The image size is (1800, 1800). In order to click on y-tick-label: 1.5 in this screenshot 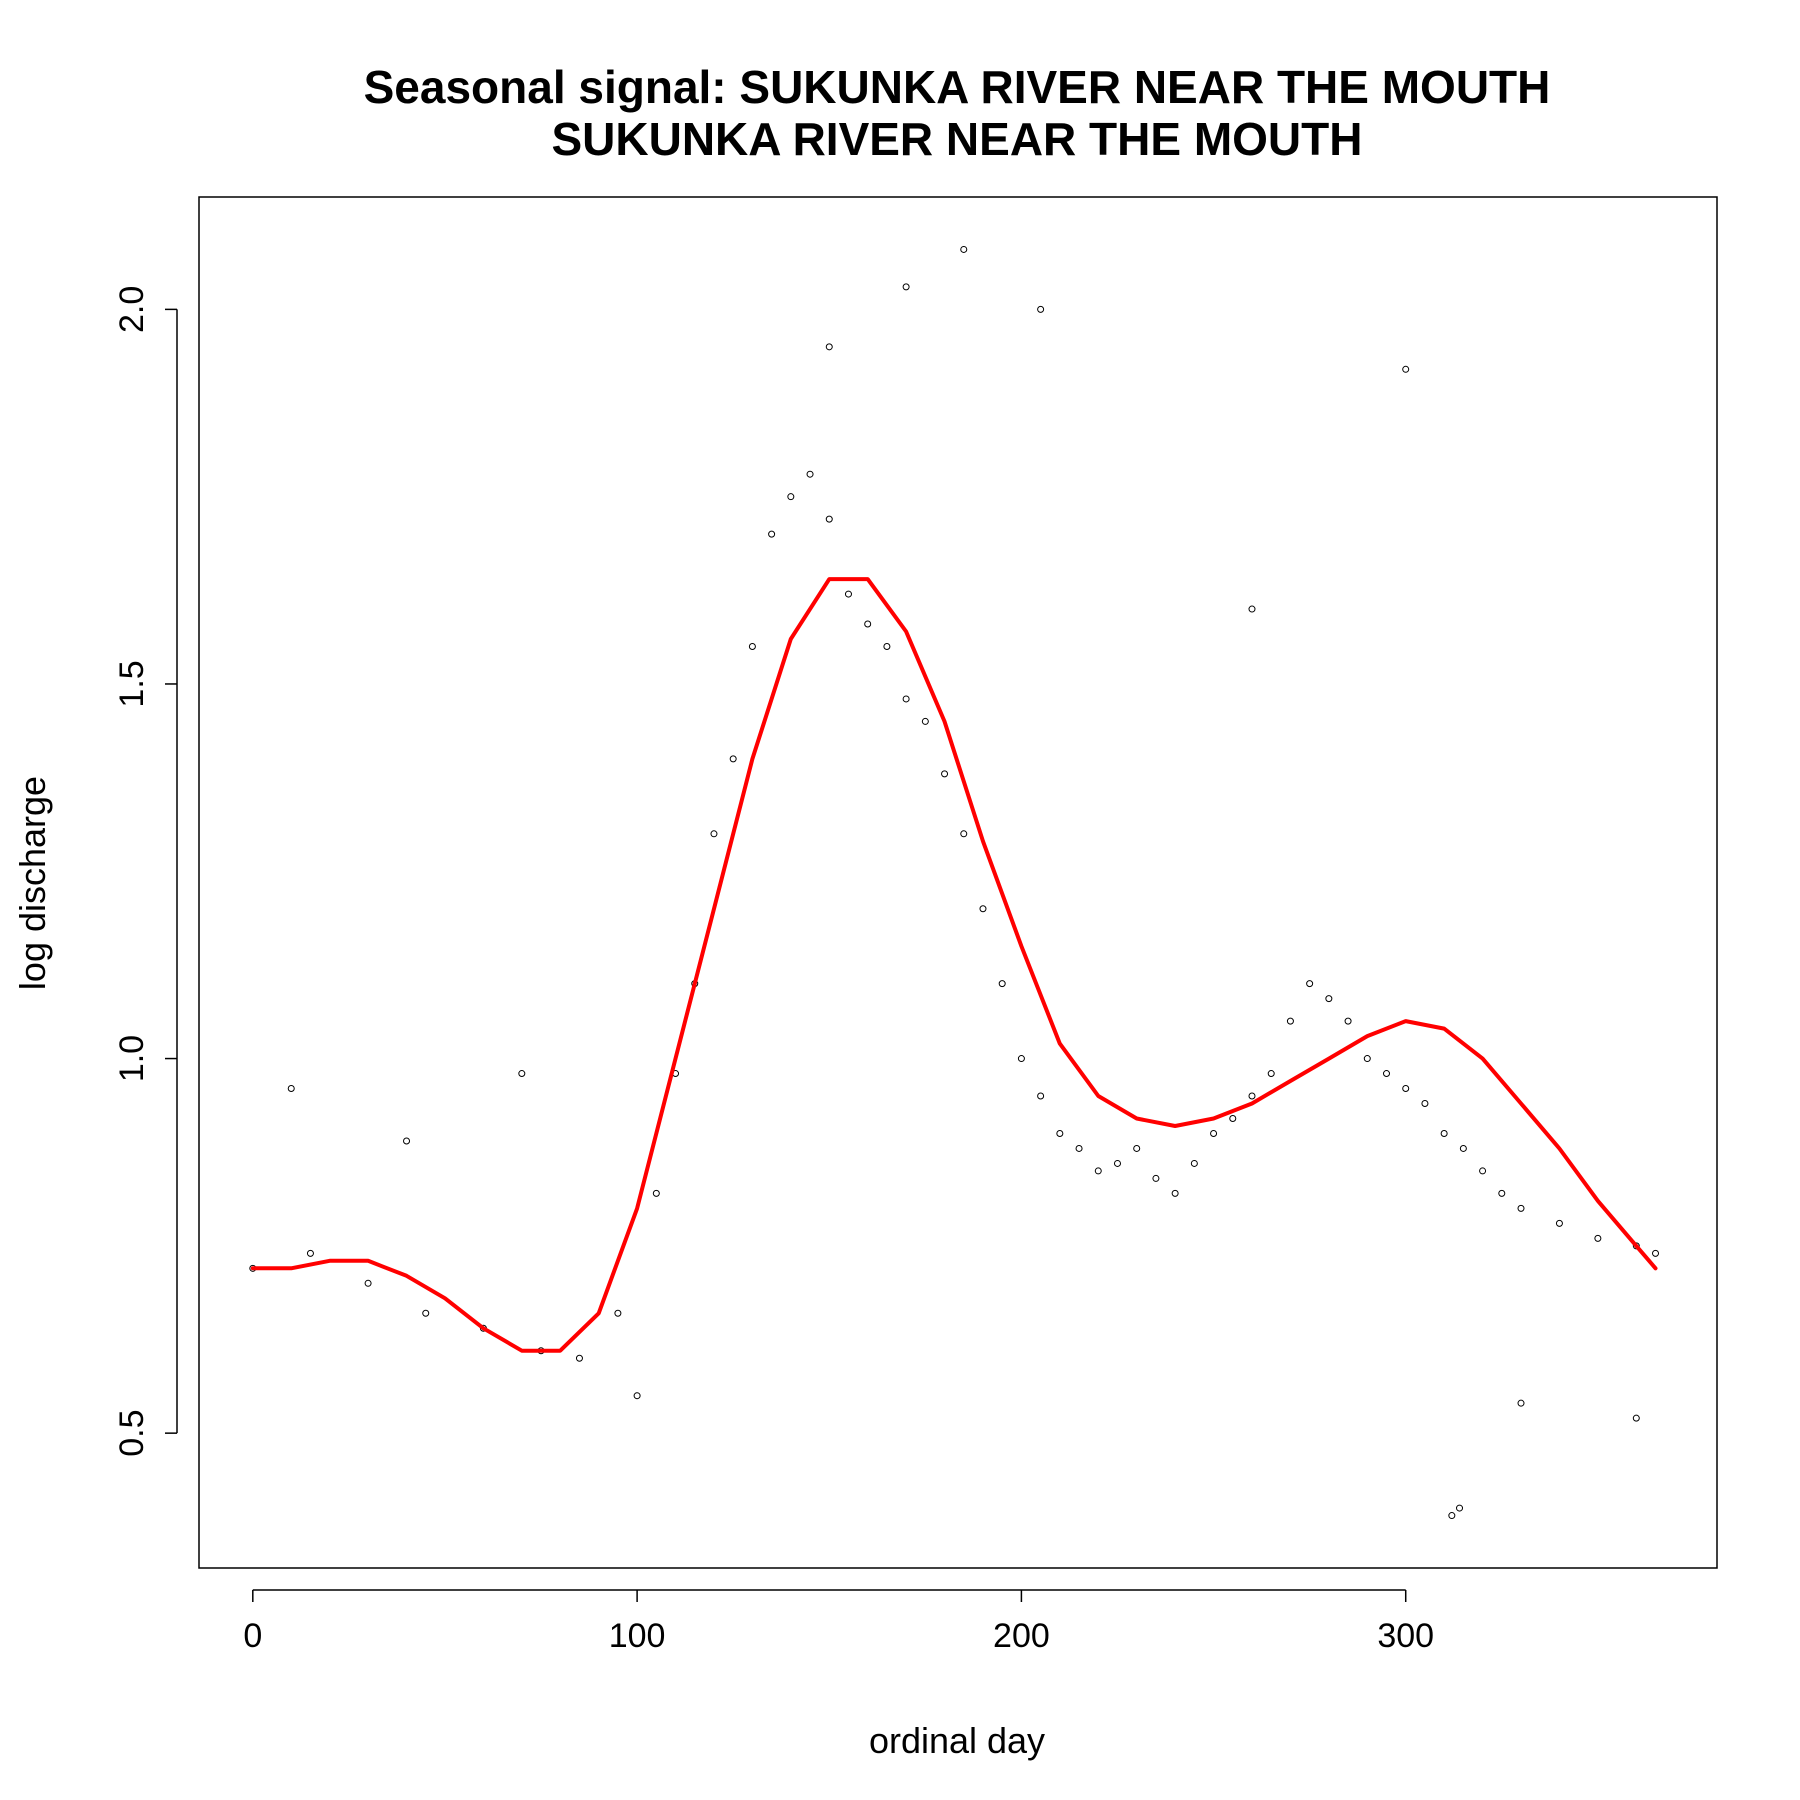, I will do `click(132, 683)`.